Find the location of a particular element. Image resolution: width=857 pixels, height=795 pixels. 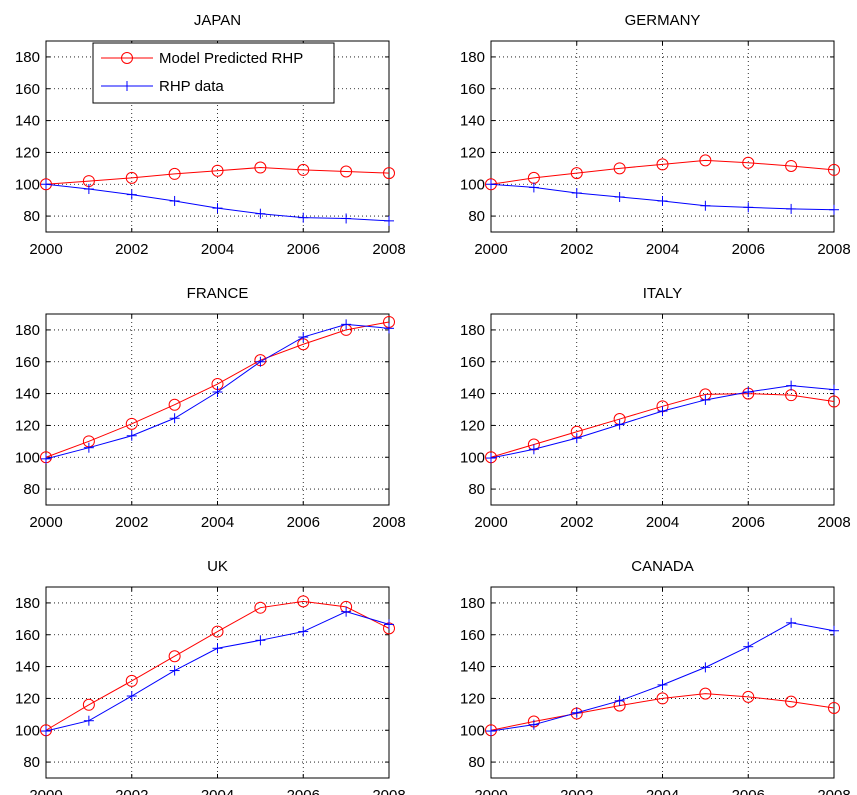

legend-label-data: RHP data is located at coordinates (191, 86).